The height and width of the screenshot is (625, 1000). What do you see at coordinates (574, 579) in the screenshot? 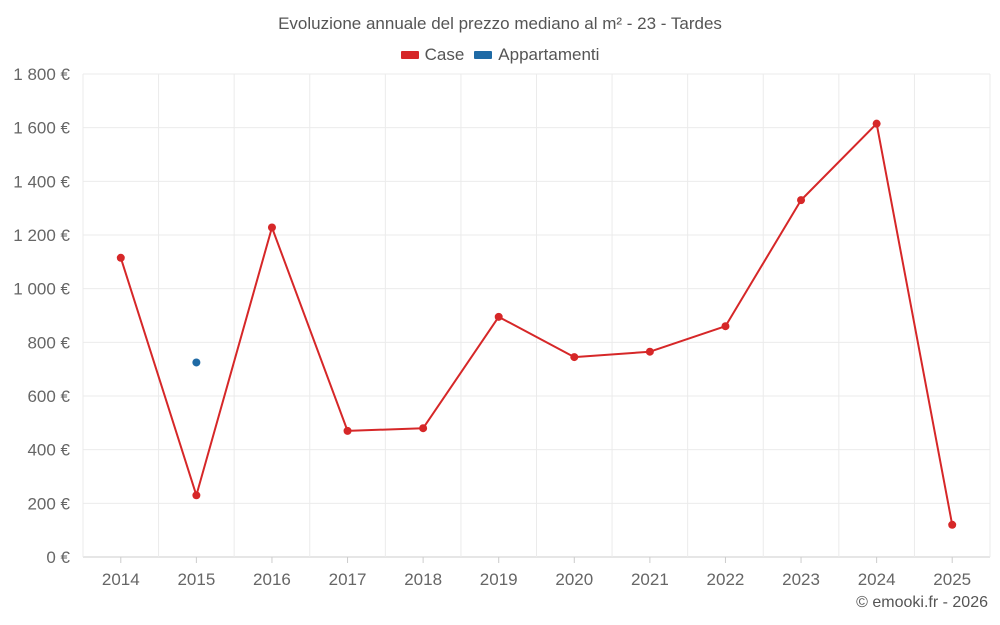
I see `x-tick-label: 2020` at bounding box center [574, 579].